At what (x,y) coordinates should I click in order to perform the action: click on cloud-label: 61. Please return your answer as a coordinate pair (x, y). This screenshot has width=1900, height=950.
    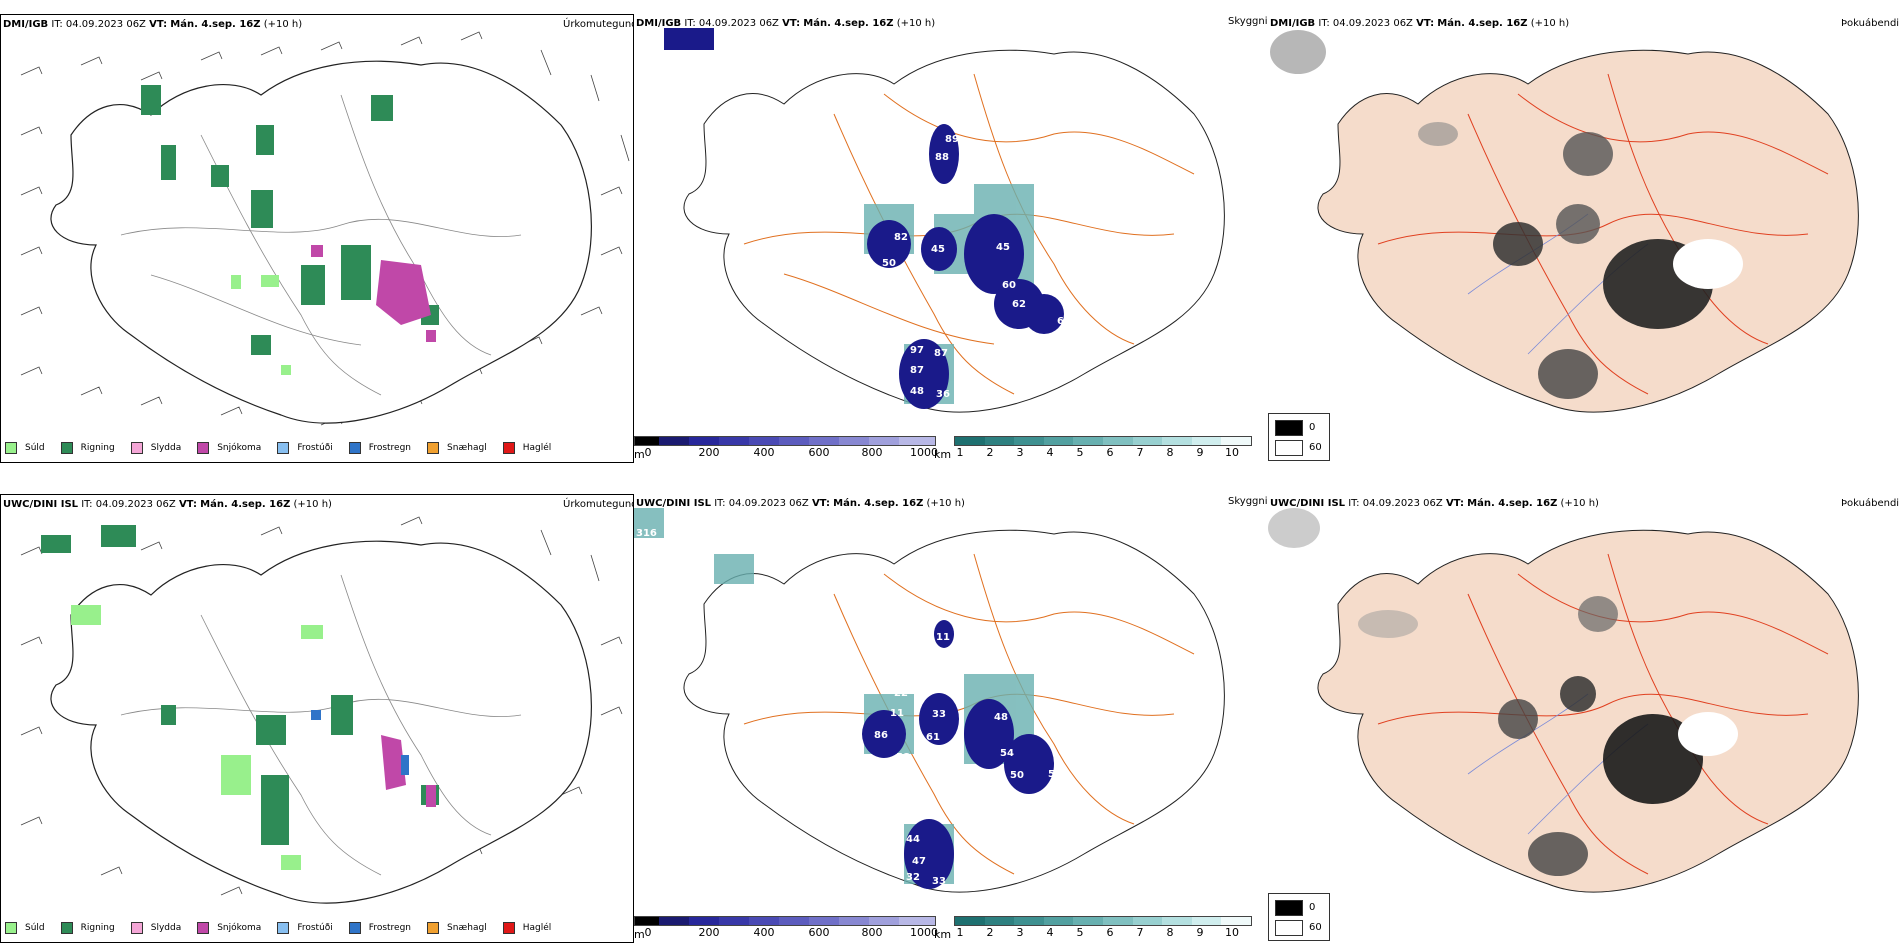
    Looking at the image, I should click on (933, 737).